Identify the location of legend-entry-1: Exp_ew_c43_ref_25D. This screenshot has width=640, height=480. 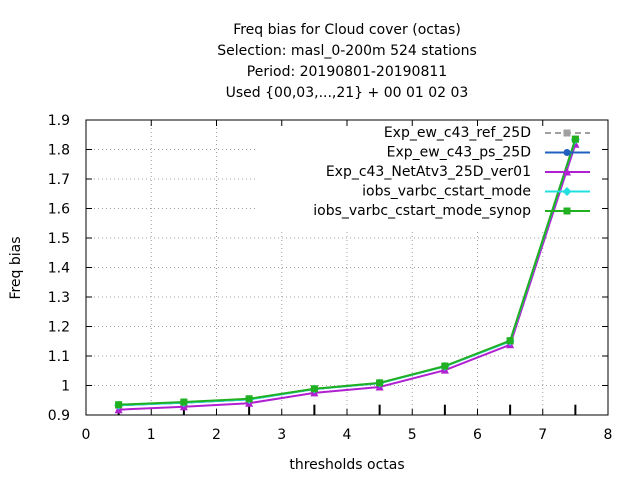
(487, 133).